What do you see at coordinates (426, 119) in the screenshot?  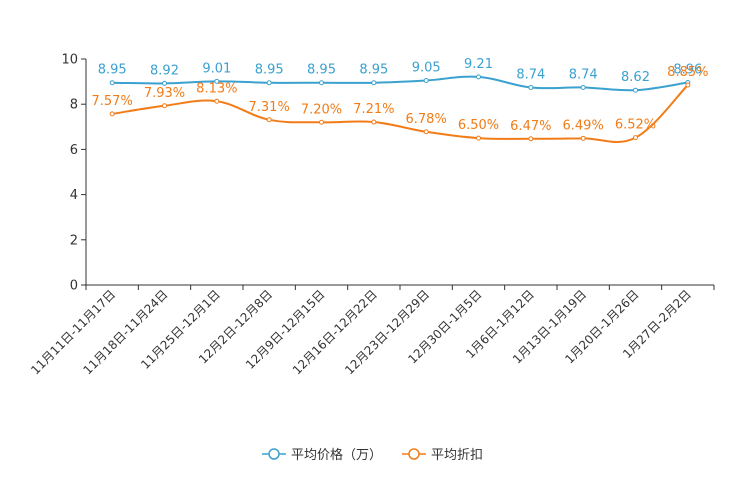 I see `data-label: 6.78%` at bounding box center [426, 119].